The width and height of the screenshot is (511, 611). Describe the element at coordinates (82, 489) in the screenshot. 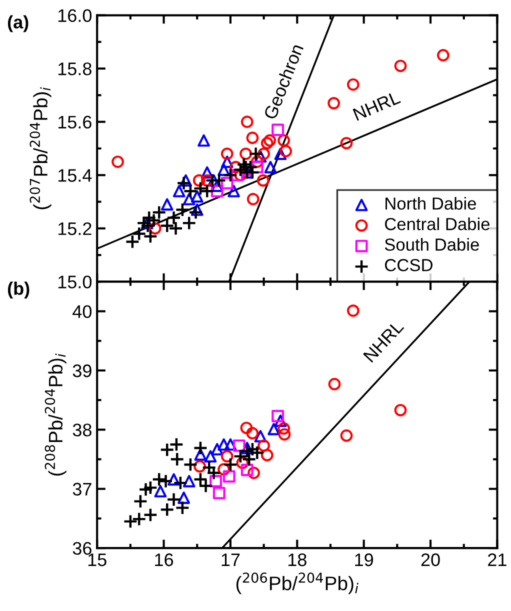

I see `y-tick-label: 37` at that location.